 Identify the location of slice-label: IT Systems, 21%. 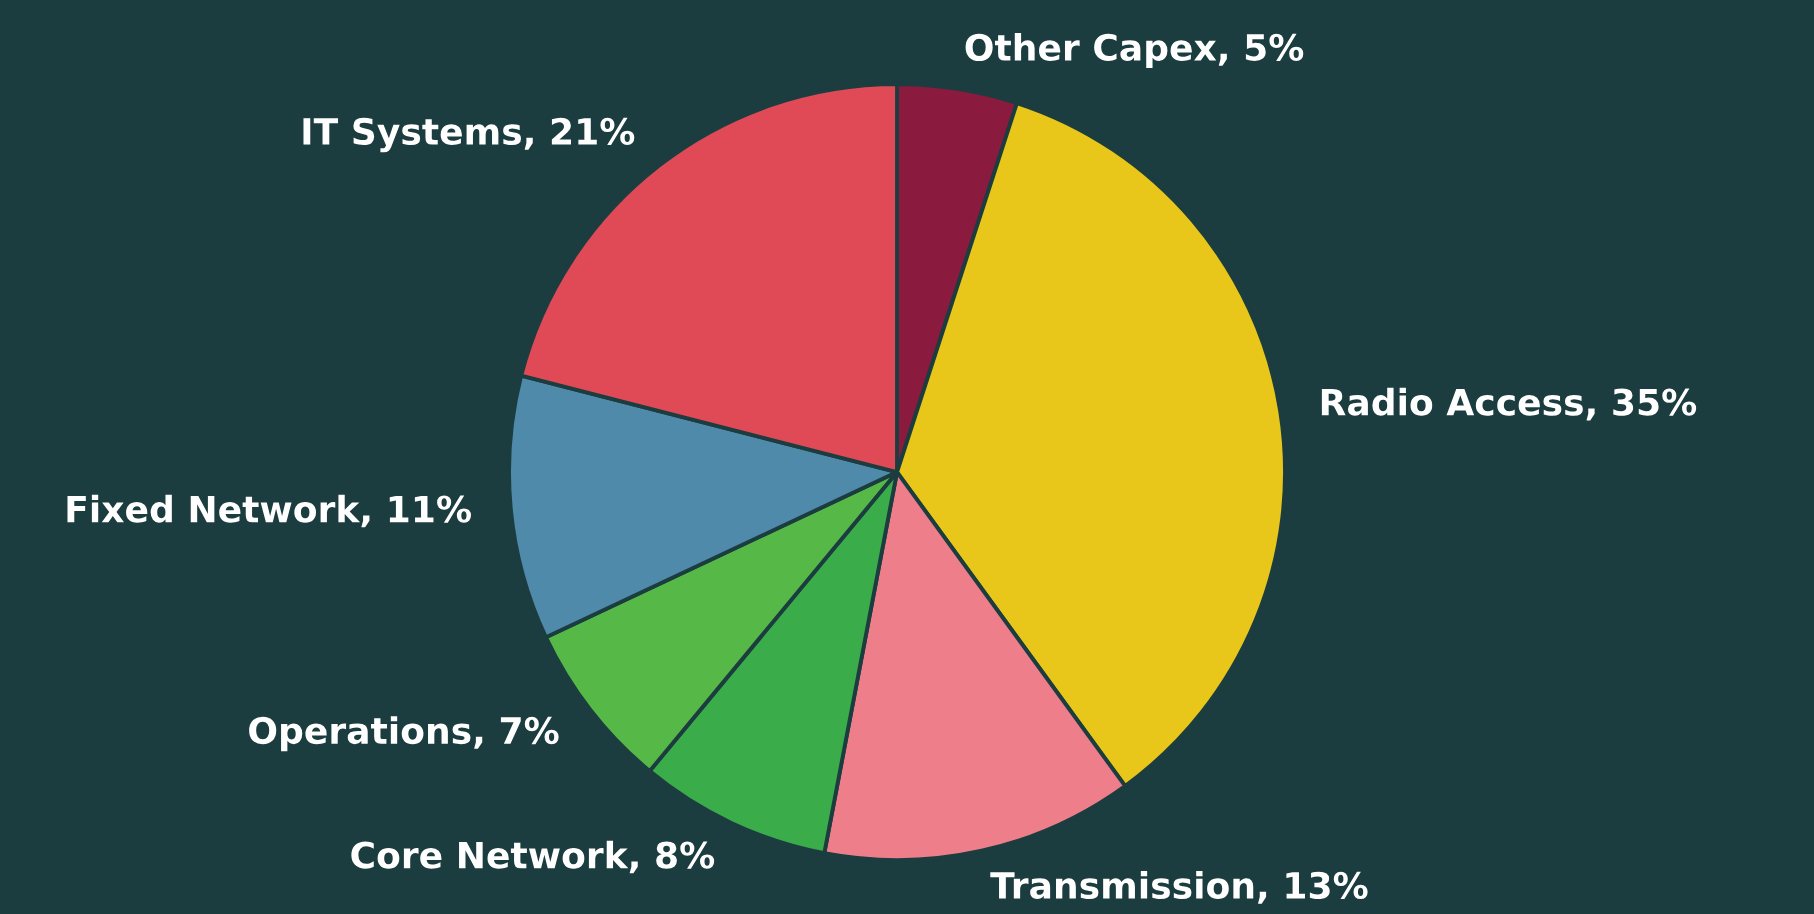
(469, 135).